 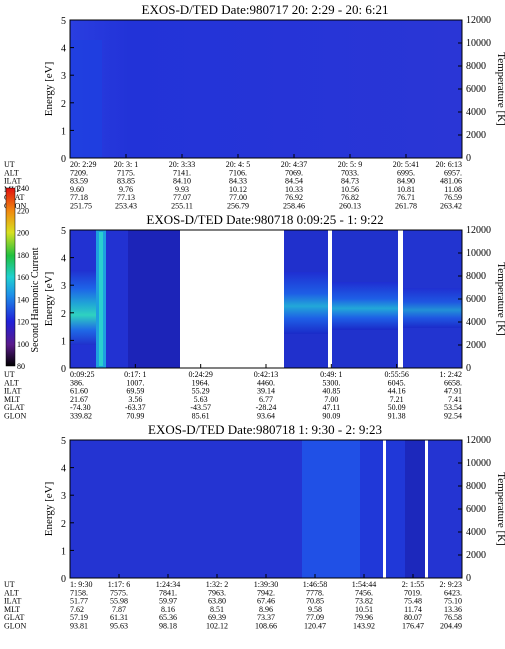 I want to click on orbit-cell: -43.57, so click(x=200, y=407).